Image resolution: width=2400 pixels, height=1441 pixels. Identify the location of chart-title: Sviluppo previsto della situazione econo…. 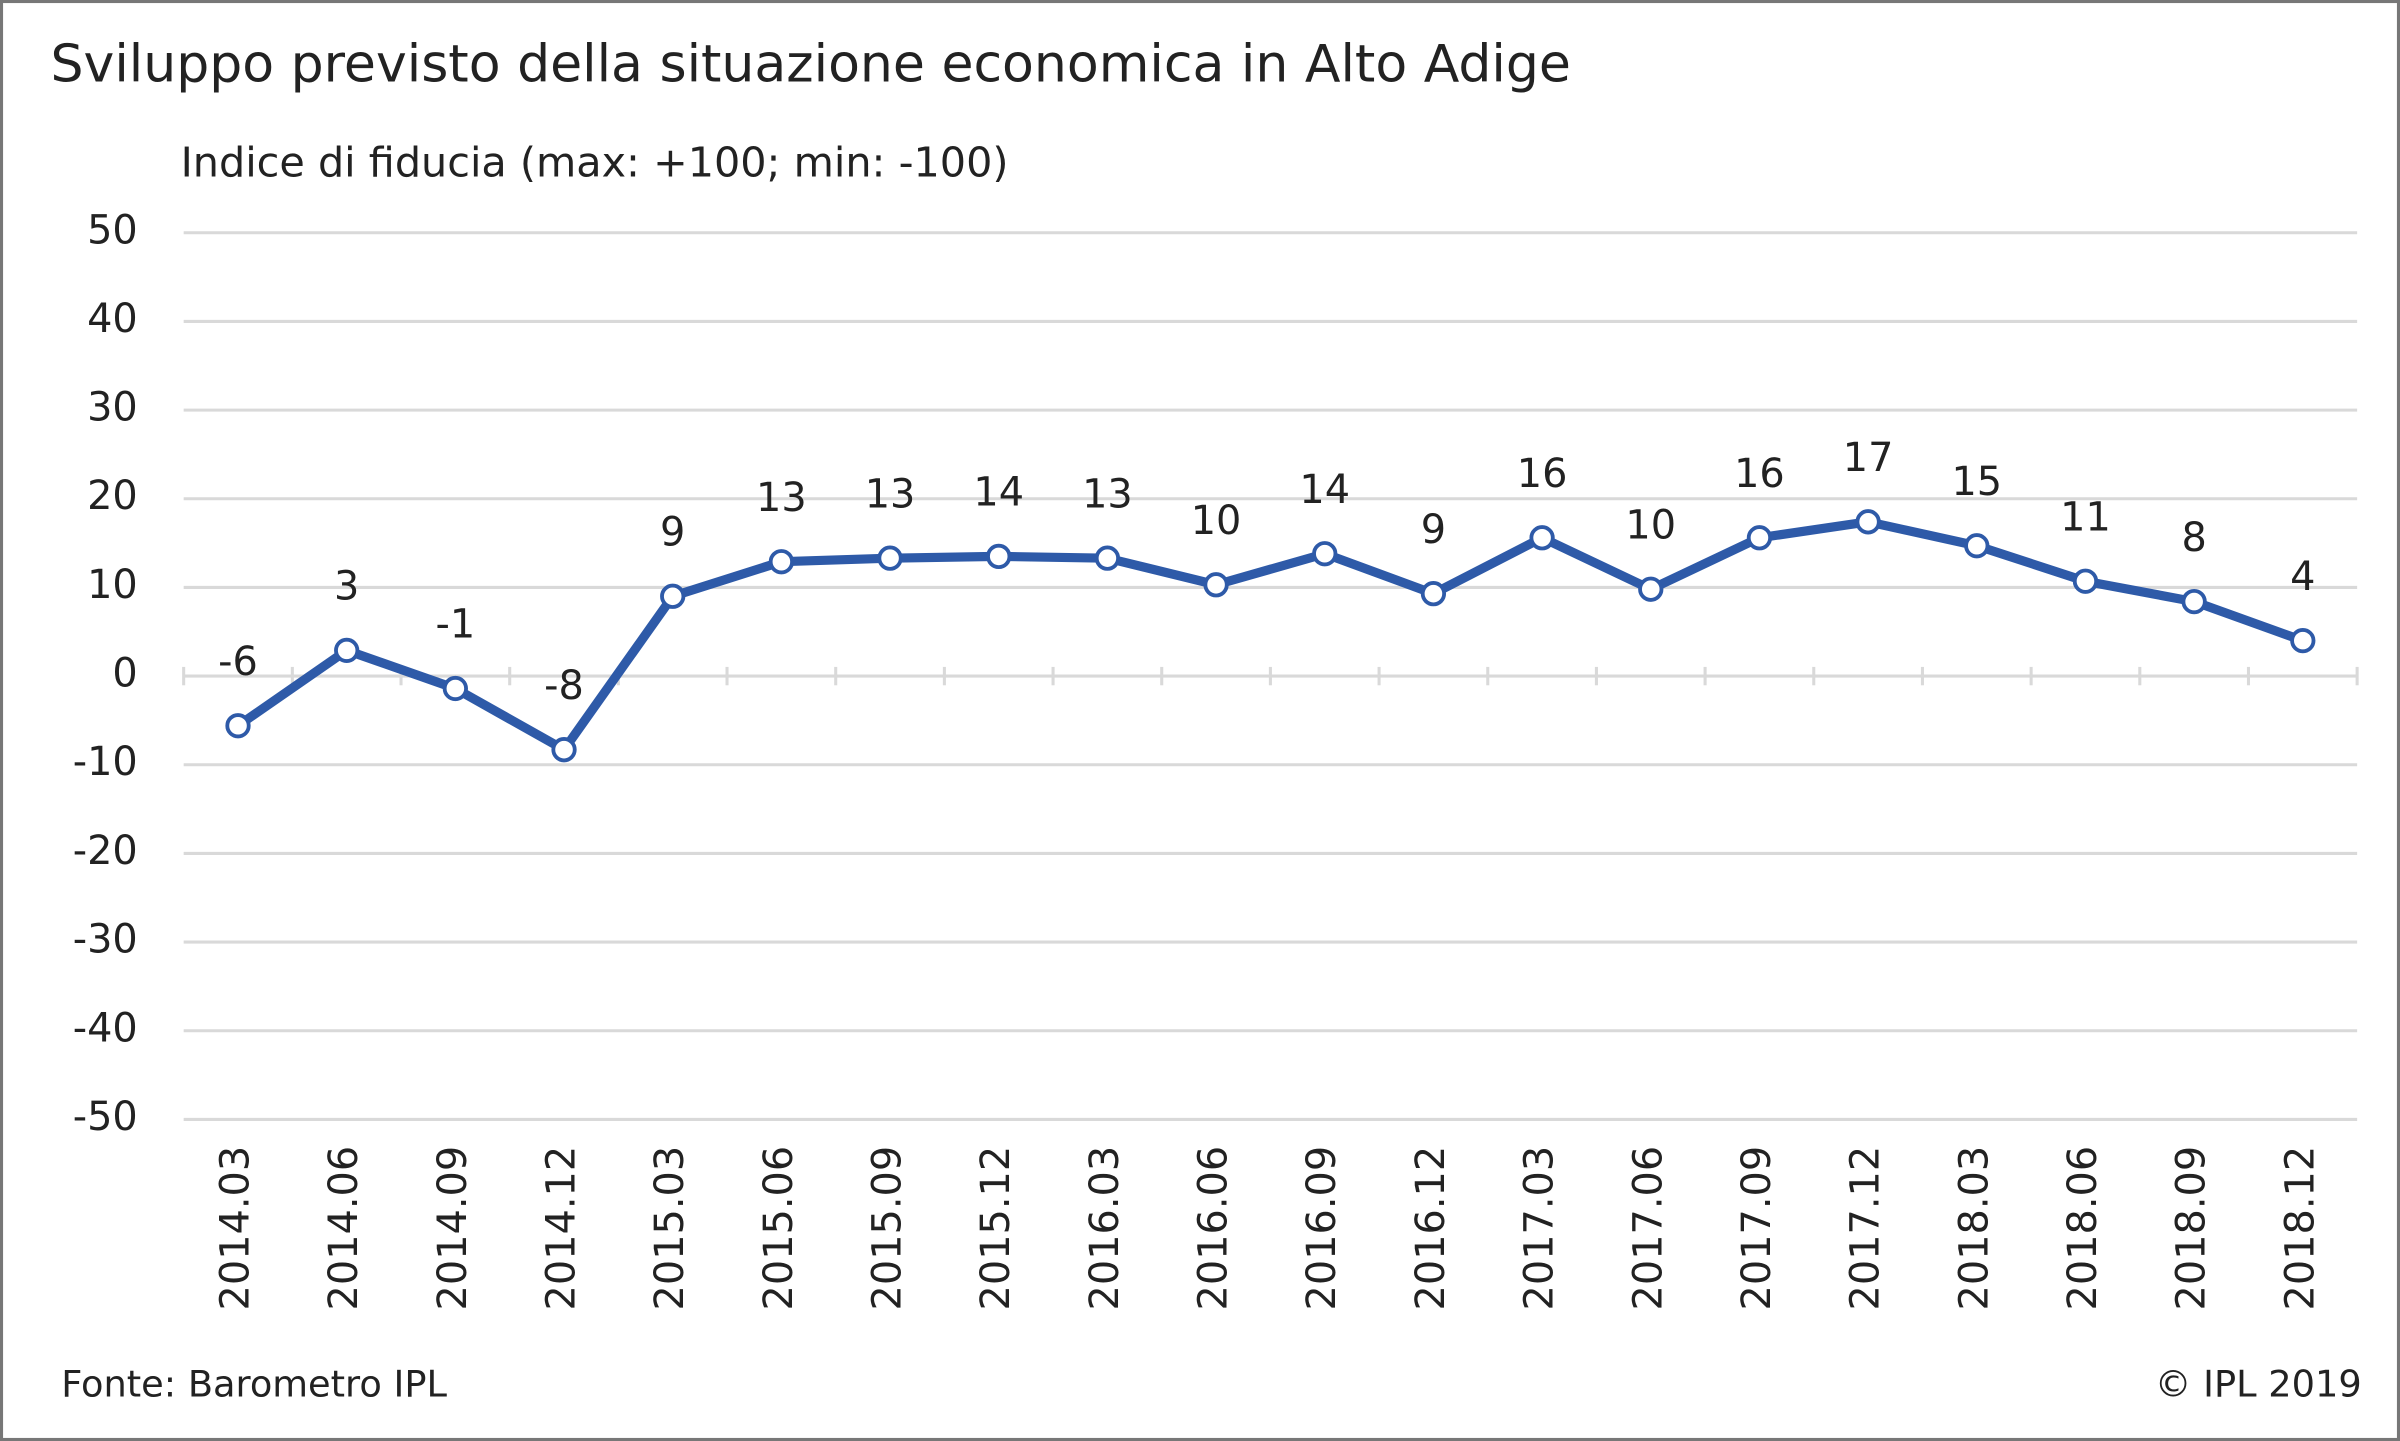
(811, 64).